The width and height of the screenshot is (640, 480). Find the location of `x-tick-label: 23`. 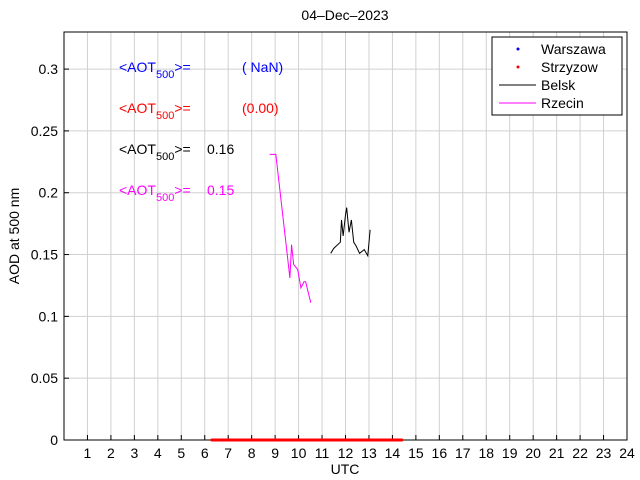

x-tick-label: 23 is located at coordinates (604, 453).